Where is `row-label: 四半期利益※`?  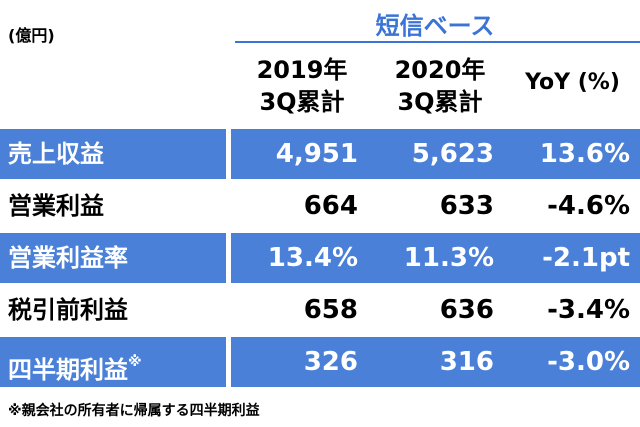 row-label: 四半期利益※ is located at coordinates (75, 366).